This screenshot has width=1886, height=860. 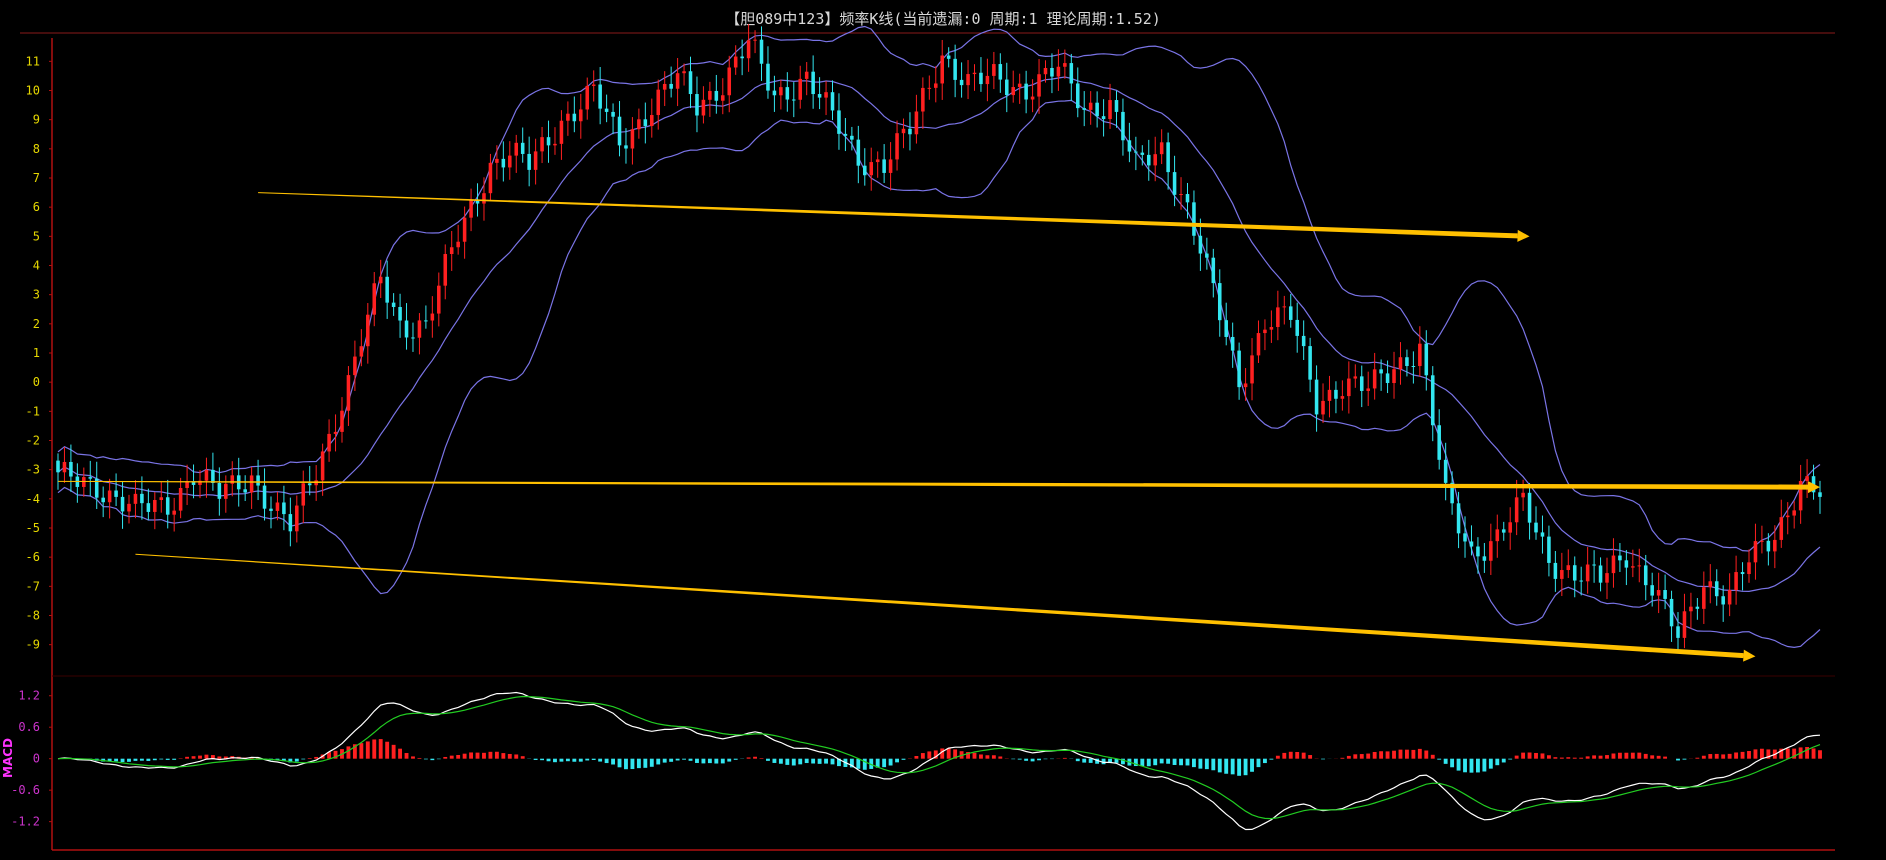 I want to click on price-tick-label: 1, so click(x=36, y=353).